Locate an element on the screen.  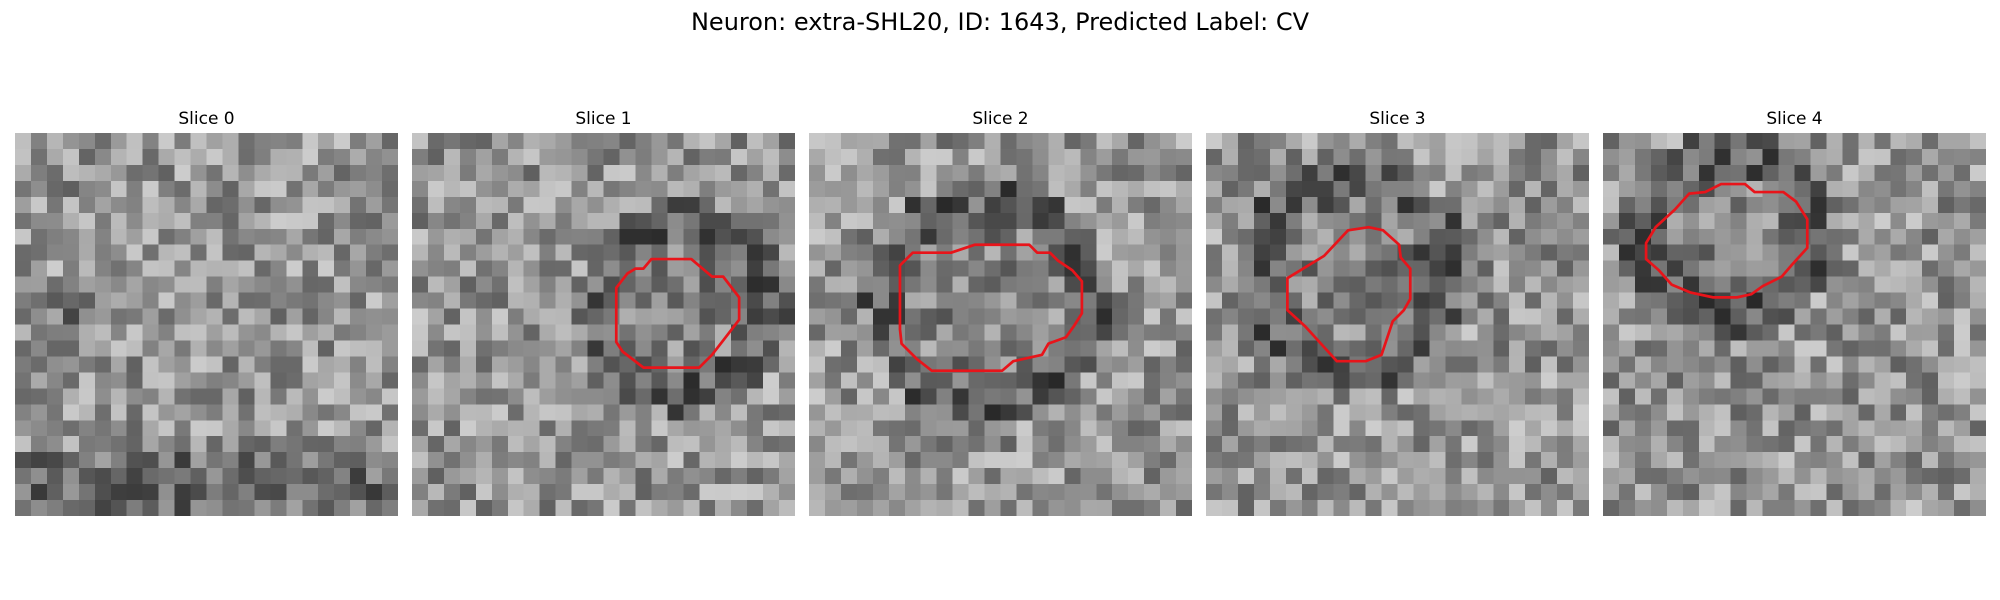
slice-panel-1: Slice 1 is located at coordinates (603, 312).